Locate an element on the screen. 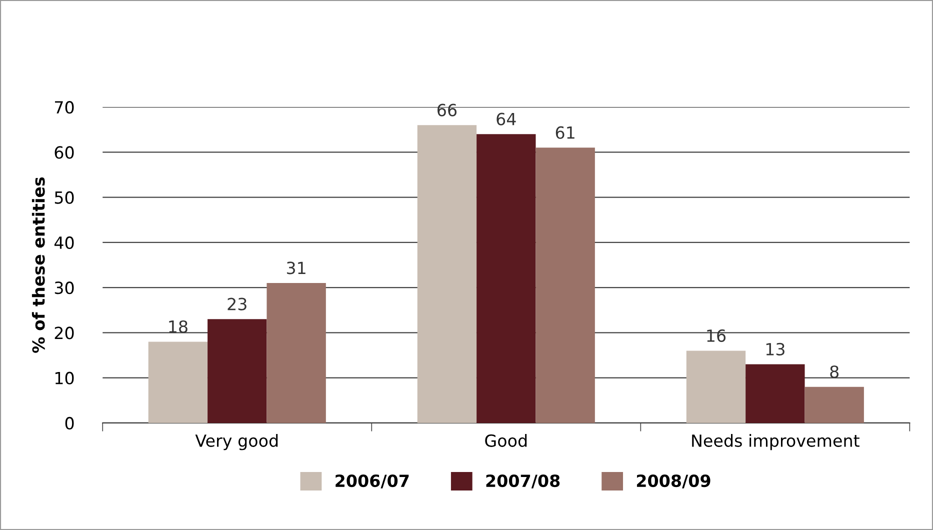 The image size is (933, 530). legend-label: 2008/09 is located at coordinates (673, 481).